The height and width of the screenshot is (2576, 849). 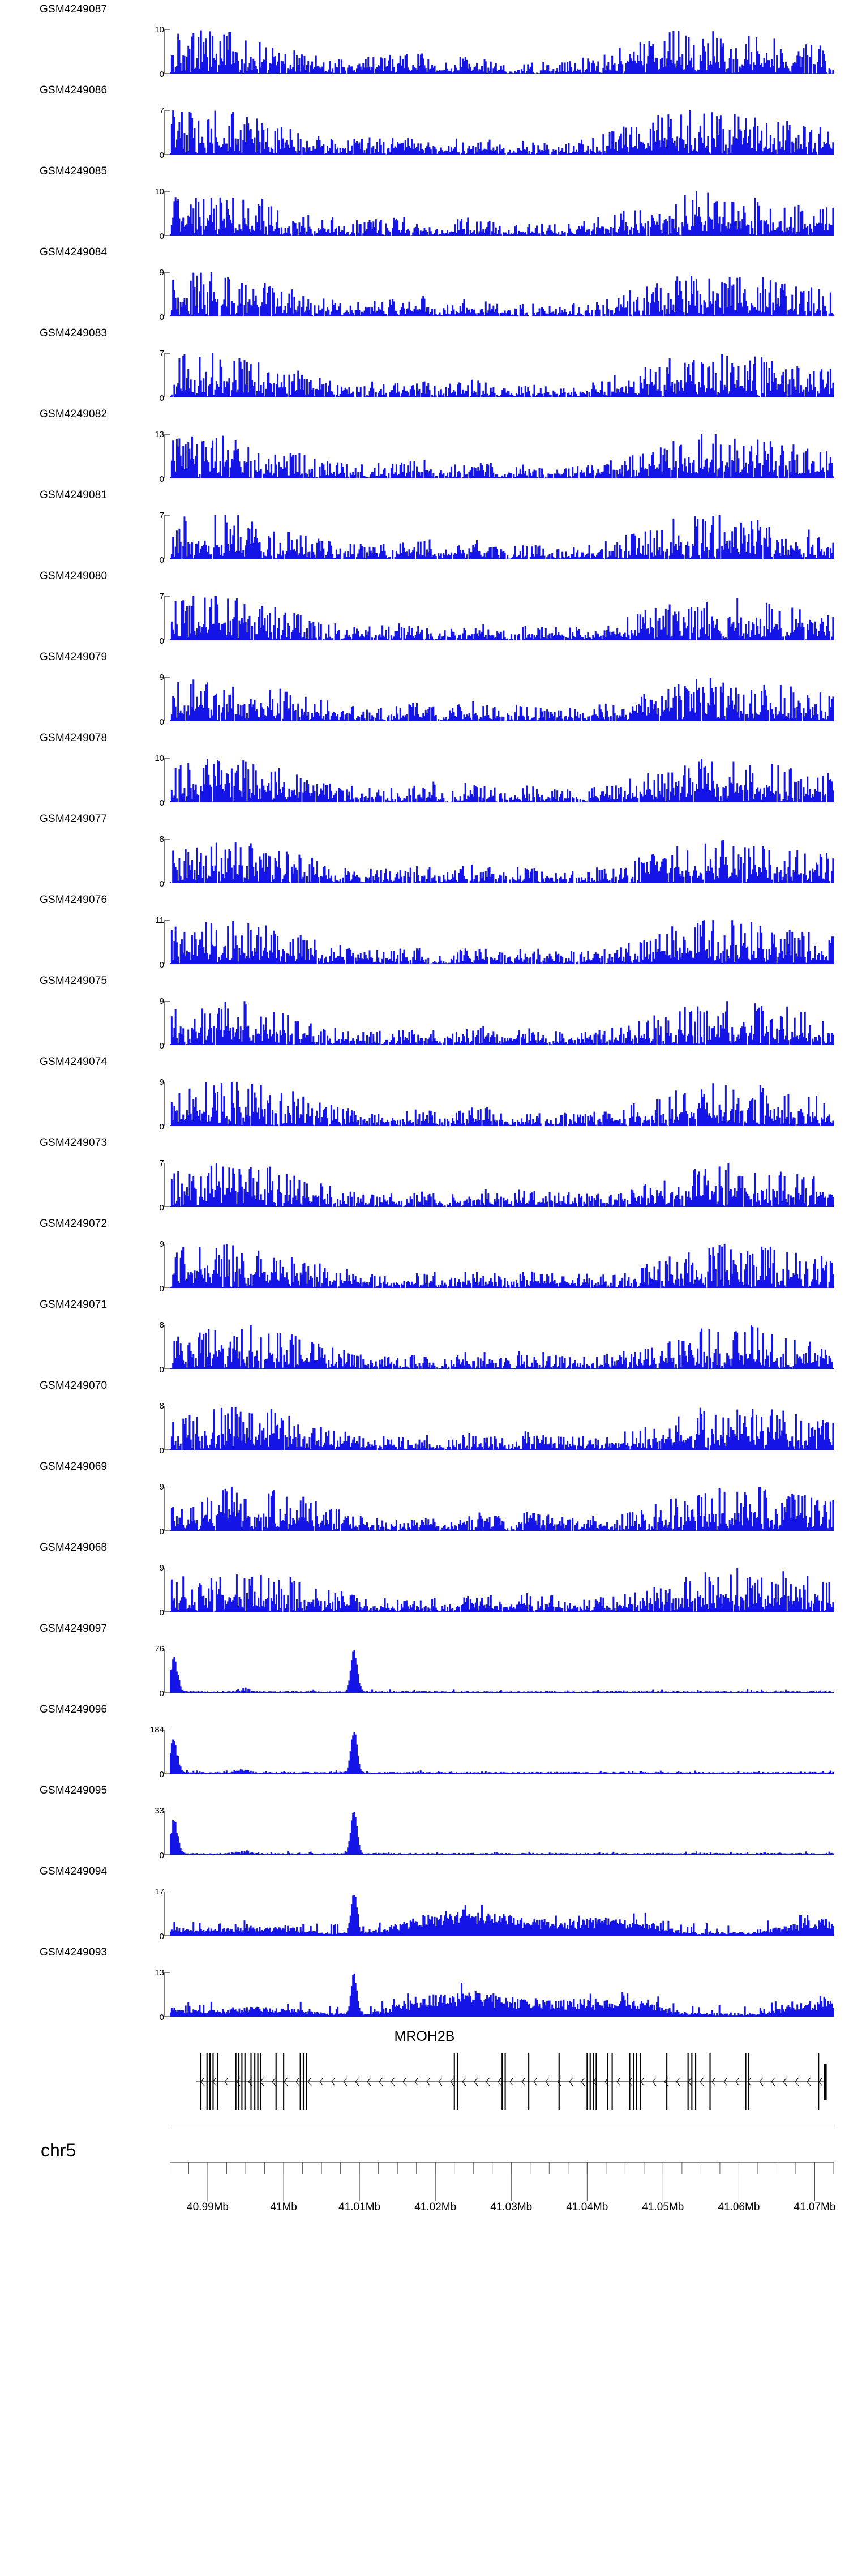 What do you see at coordinates (74, 252) in the screenshot?
I see `track-label-gsm4249084: GSM4249084` at bounding box center [74, 252].